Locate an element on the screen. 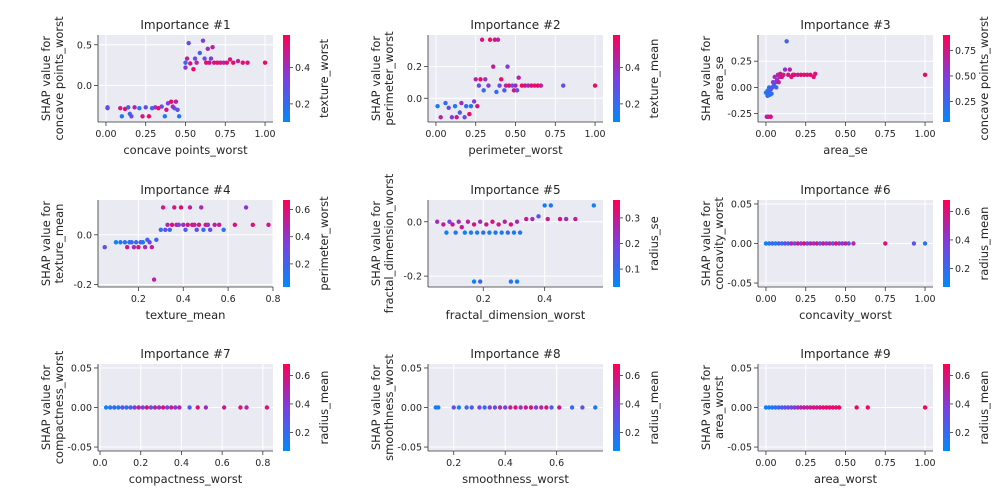 Image resolution: width=1008 pixels, height=504 pixels. x-tick-label: 0.6 is located at coordinates (228, 299).